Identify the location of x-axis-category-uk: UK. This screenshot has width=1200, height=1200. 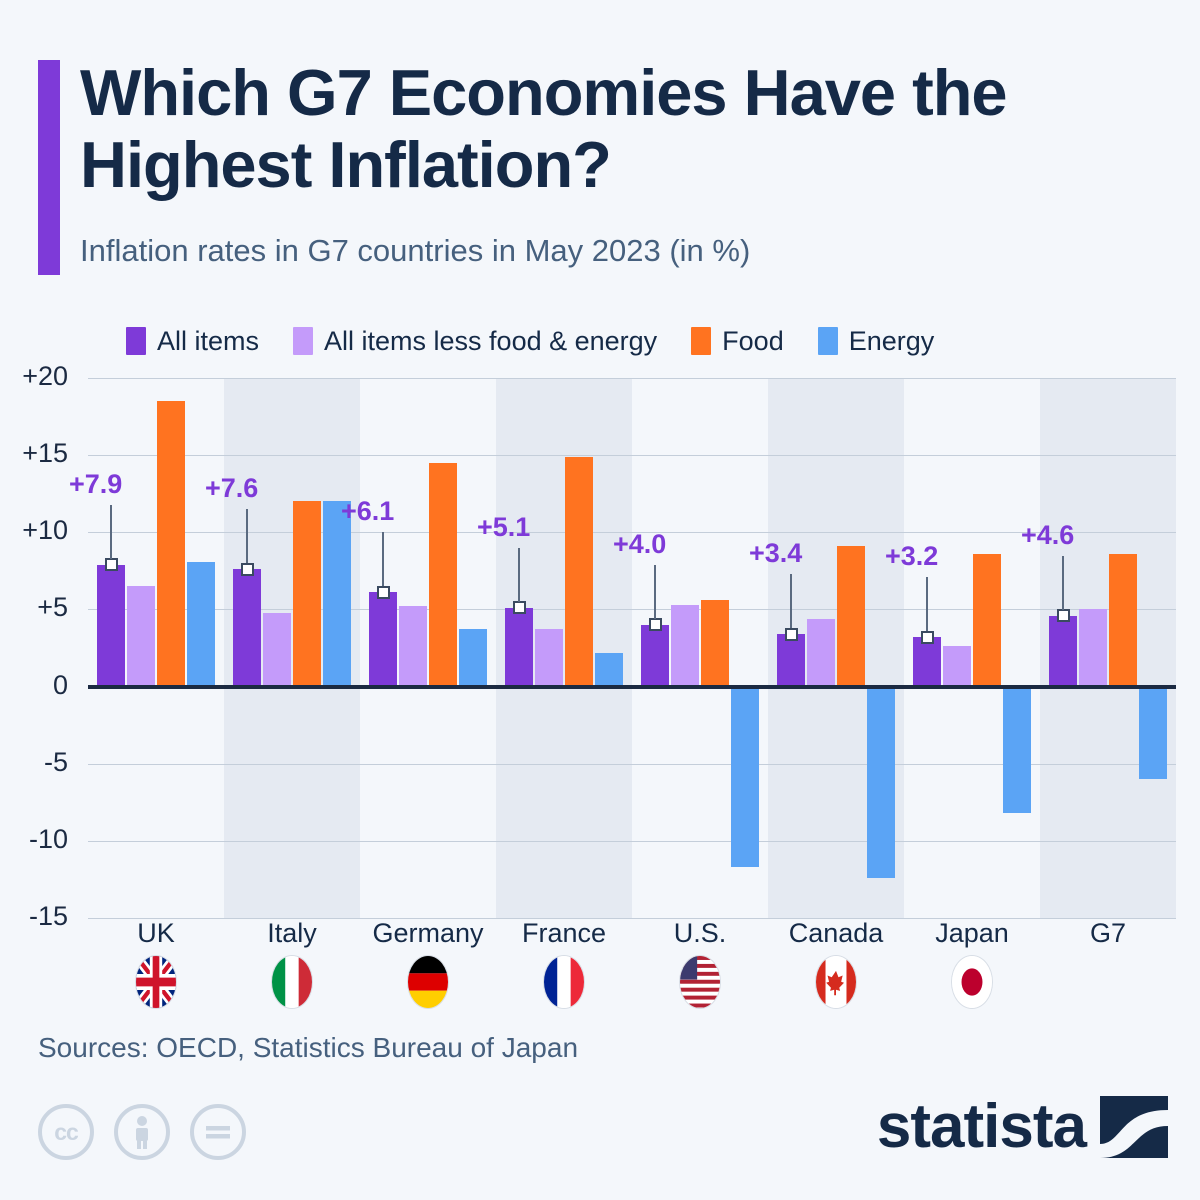
(156, 963).